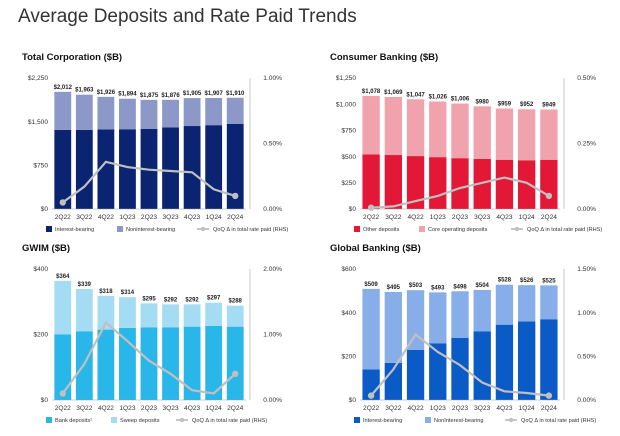  I want to click on total-label: $1,926, so click(106, 93).